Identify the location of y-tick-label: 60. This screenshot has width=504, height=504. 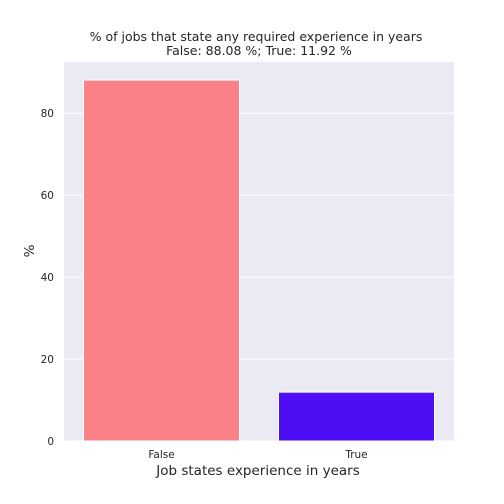
(47, 196).